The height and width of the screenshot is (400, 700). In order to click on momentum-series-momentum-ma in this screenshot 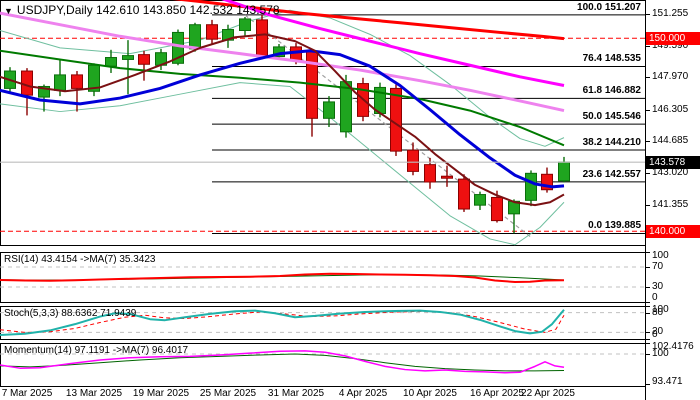, I will do `click(282, 362)`.